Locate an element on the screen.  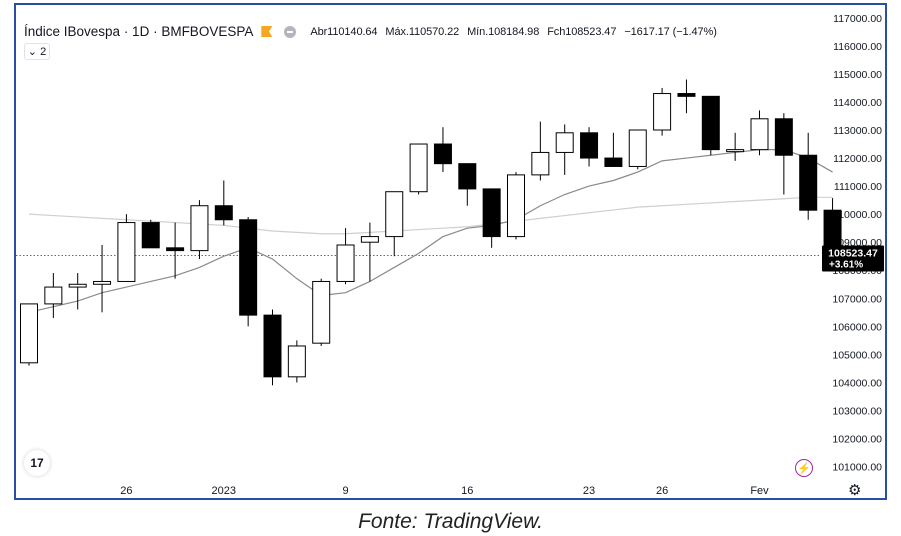
high-value: 110570.22 is located at coordinates (434, 31).